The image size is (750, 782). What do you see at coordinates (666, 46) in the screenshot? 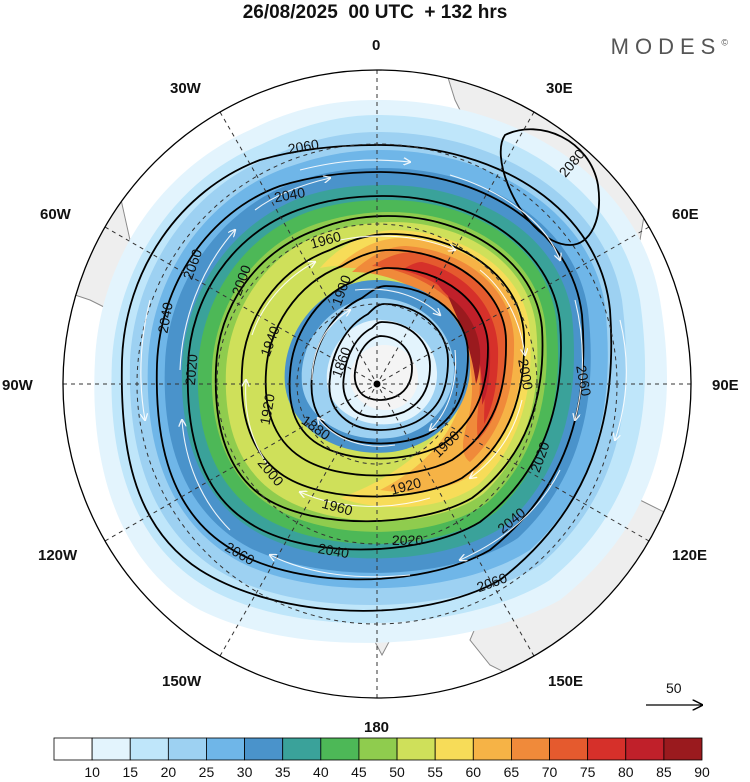
I see `brand-name: MODES` at bounding box center [666, 46].